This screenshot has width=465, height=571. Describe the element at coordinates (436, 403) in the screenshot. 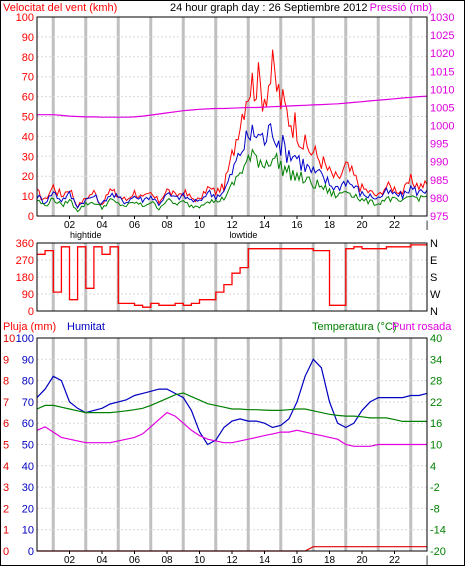

I see `temperature-tick-label: 22` at that location.